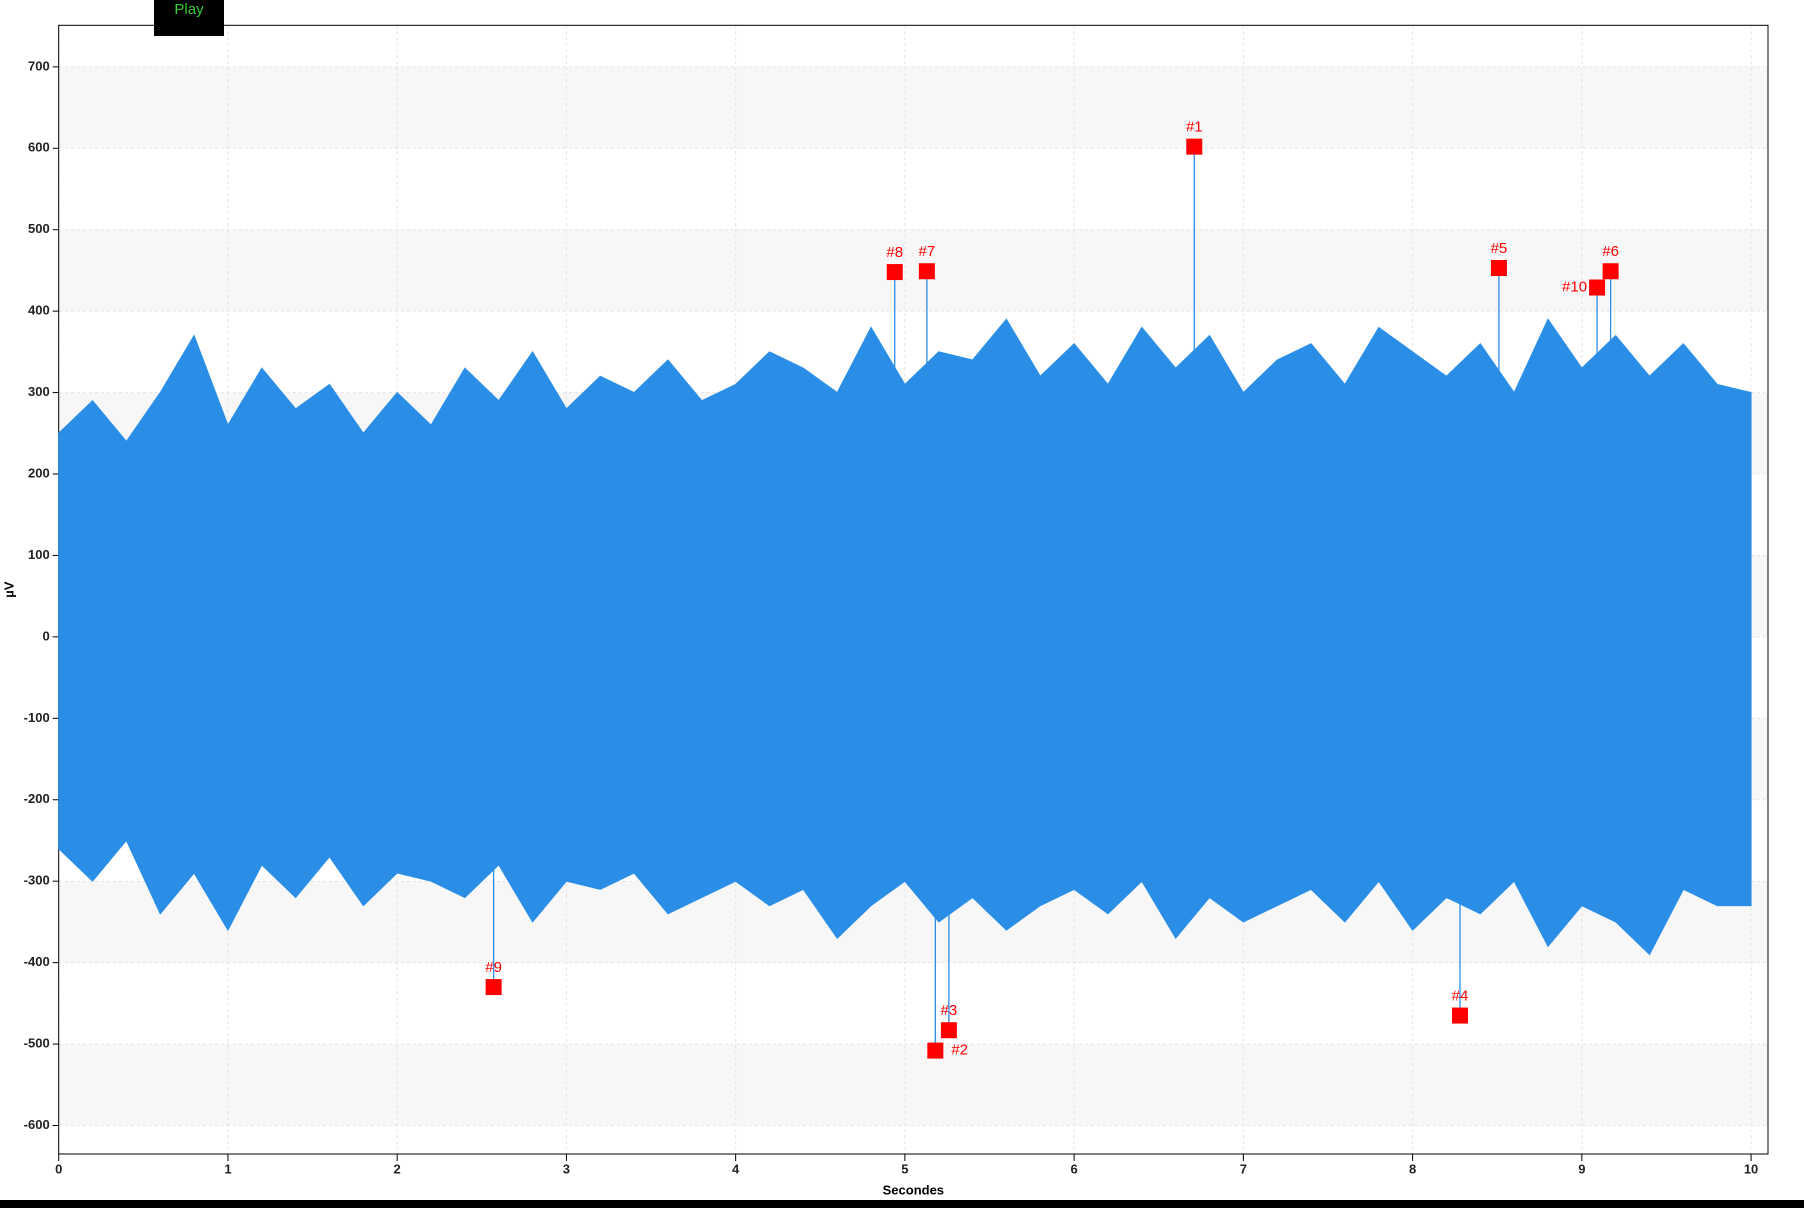 This screenshot has height=1208, width=1804. What do you see at coordinates (736, 1168) in the screenshot?
I see `x-tick-label: 4` at bounding box center [736, 1168].